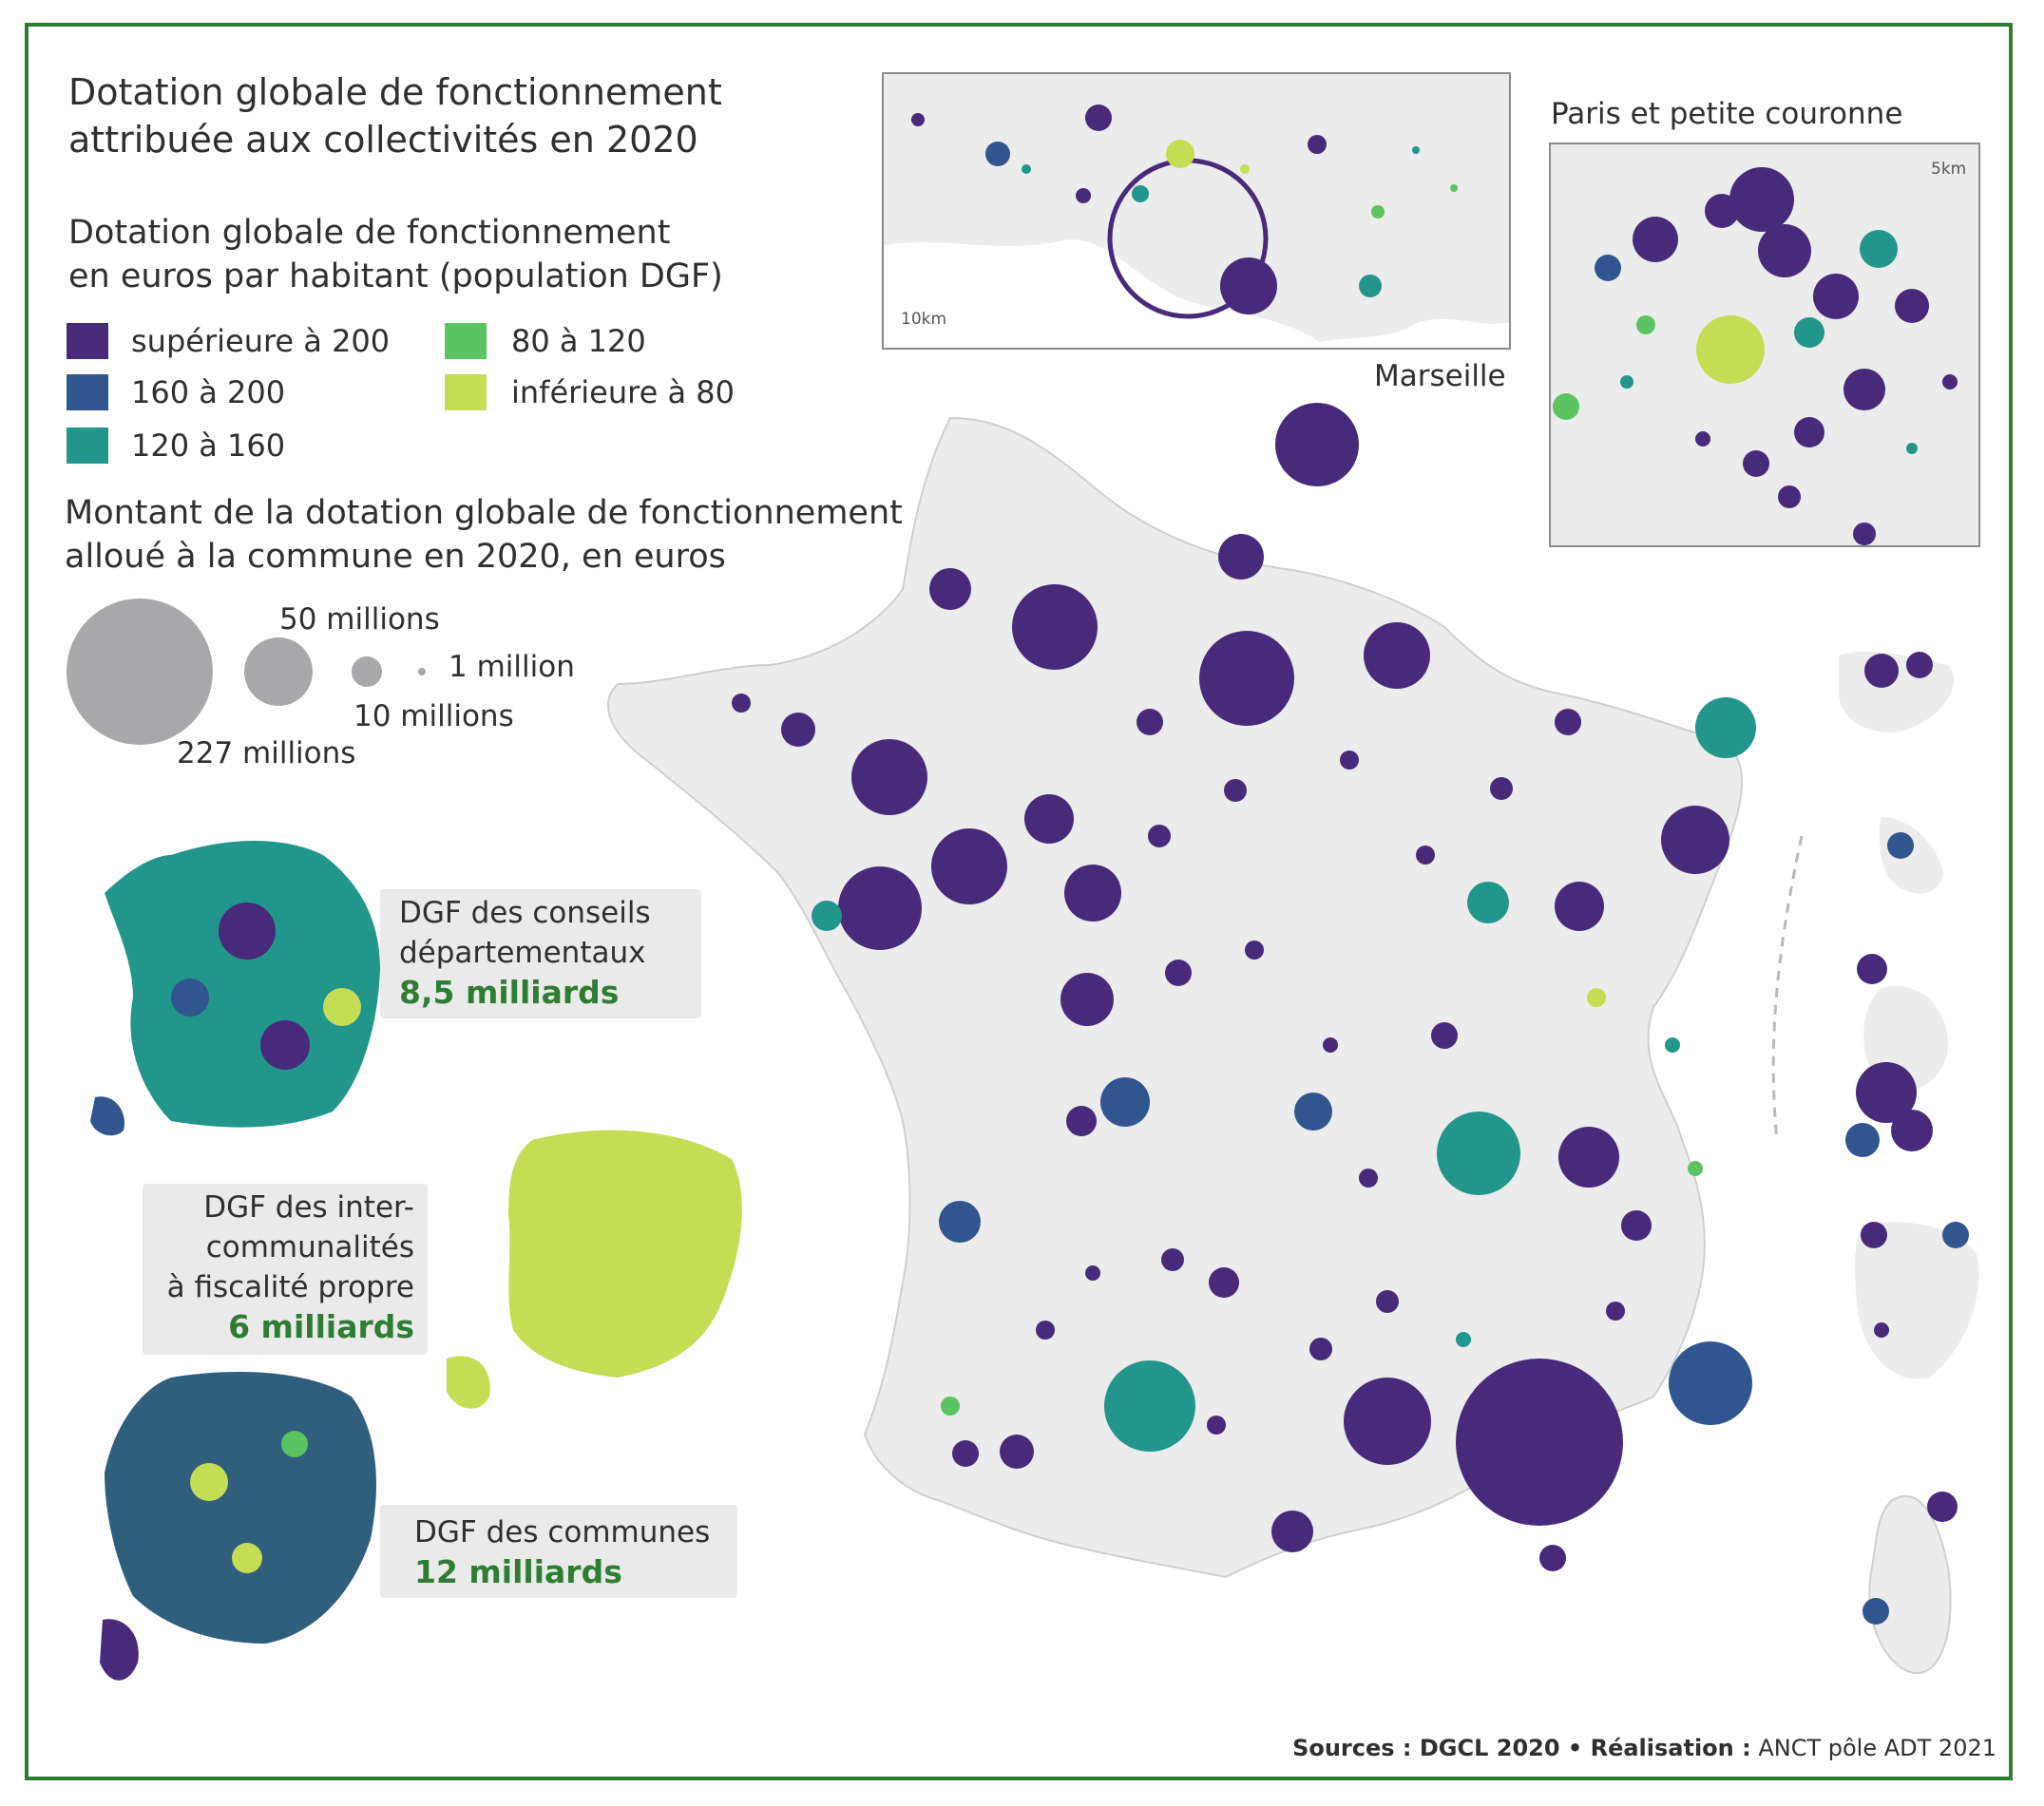  I want to click on panel-communes-text: DGF des communes 12 milliards, so click(571, 1552).